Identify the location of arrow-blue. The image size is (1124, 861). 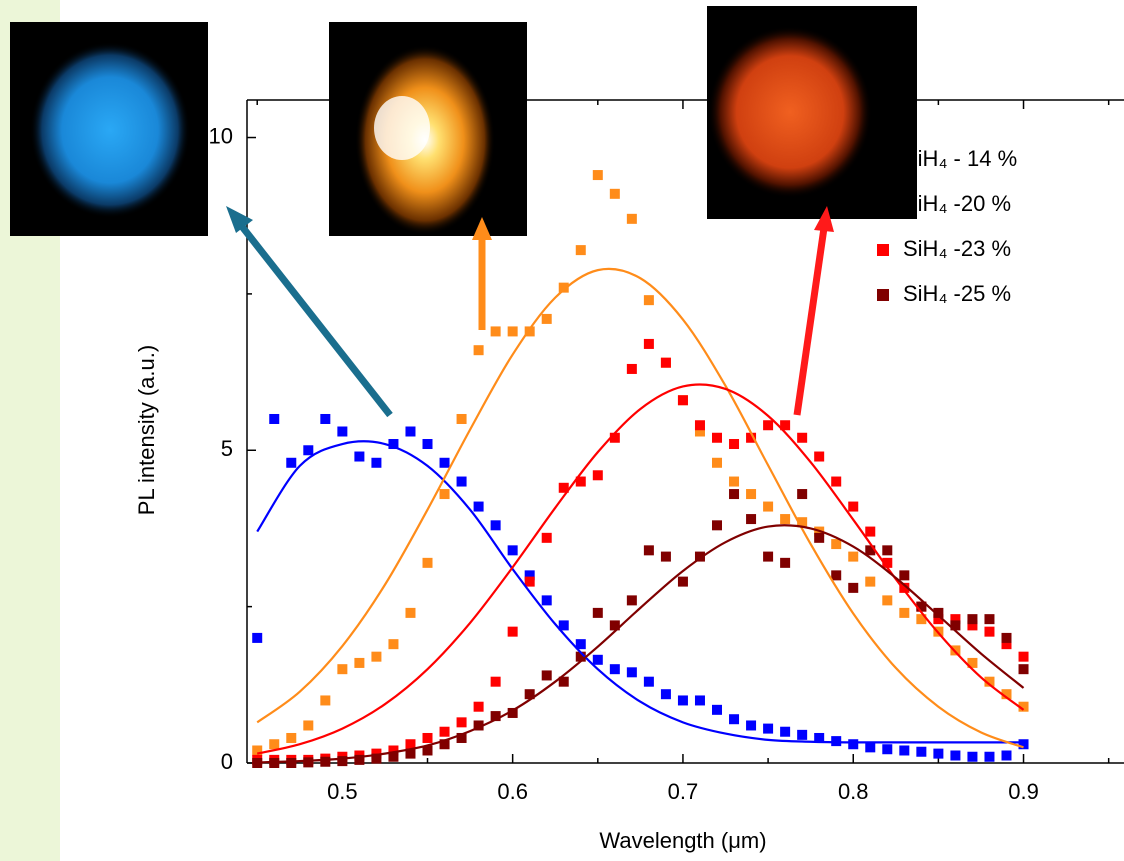
(309, 312).